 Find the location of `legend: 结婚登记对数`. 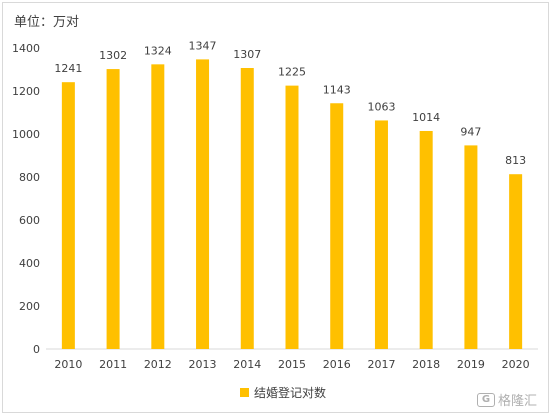

legend: 结婚登记对数 is located at coordinates (283, 392).